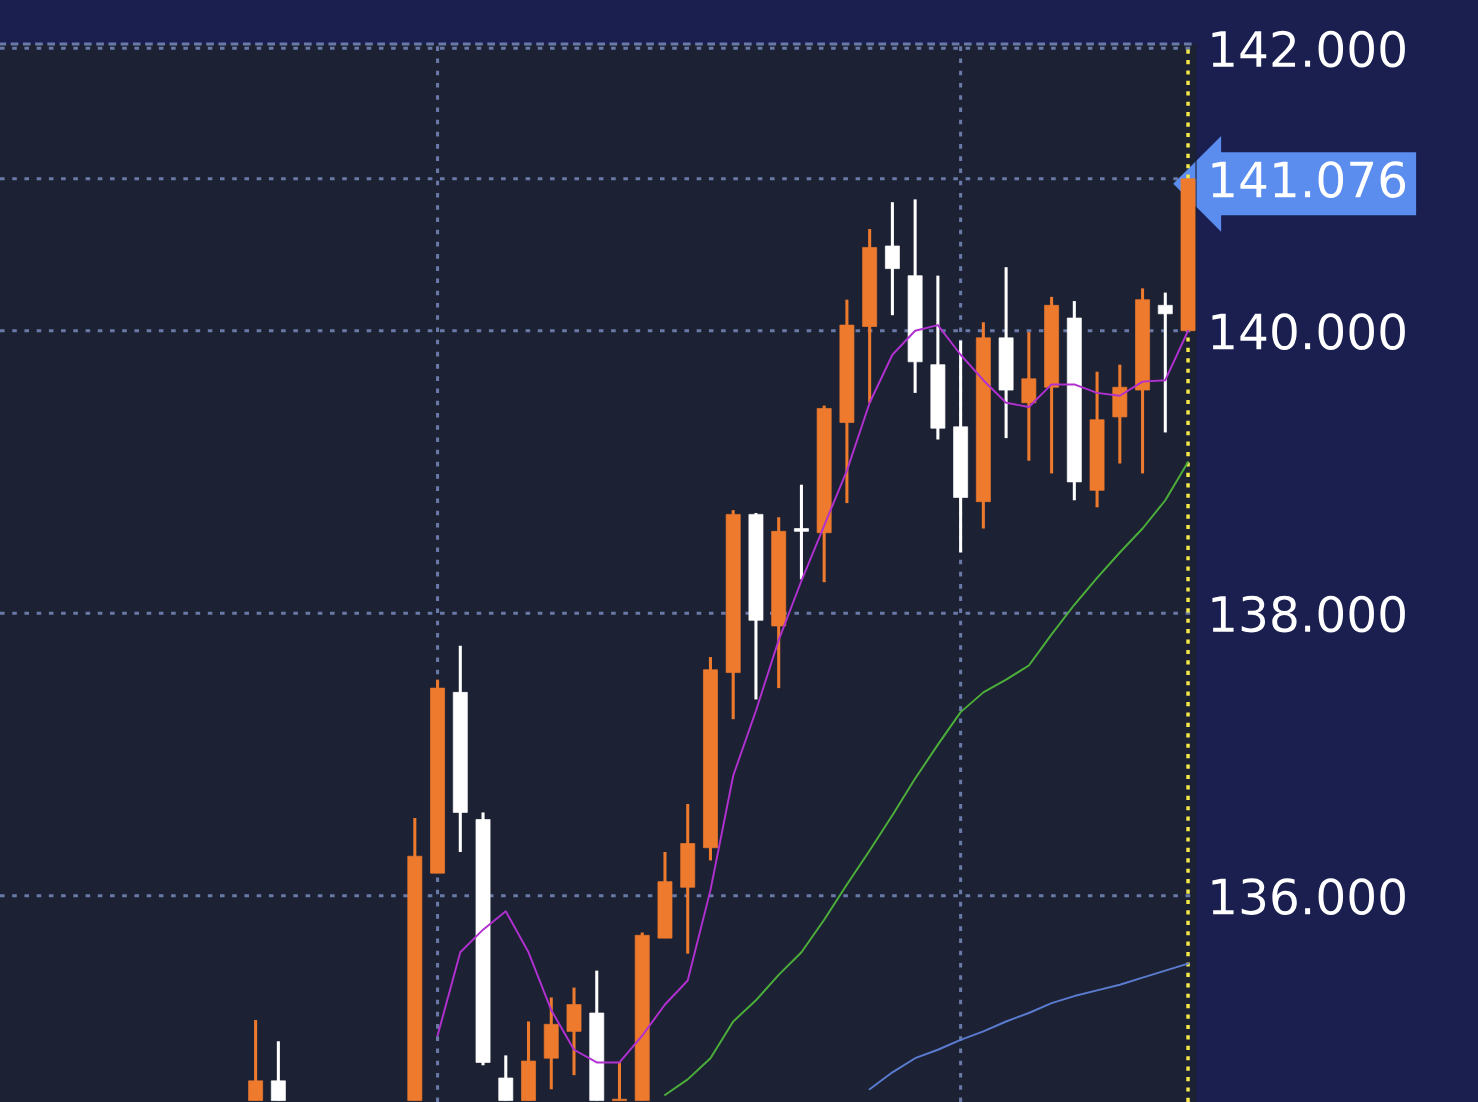  What do you see at coordinates (1308, 896) in the screenshot?
I see `y-tick-label: 136.000` at bounding box center [1308, 896].